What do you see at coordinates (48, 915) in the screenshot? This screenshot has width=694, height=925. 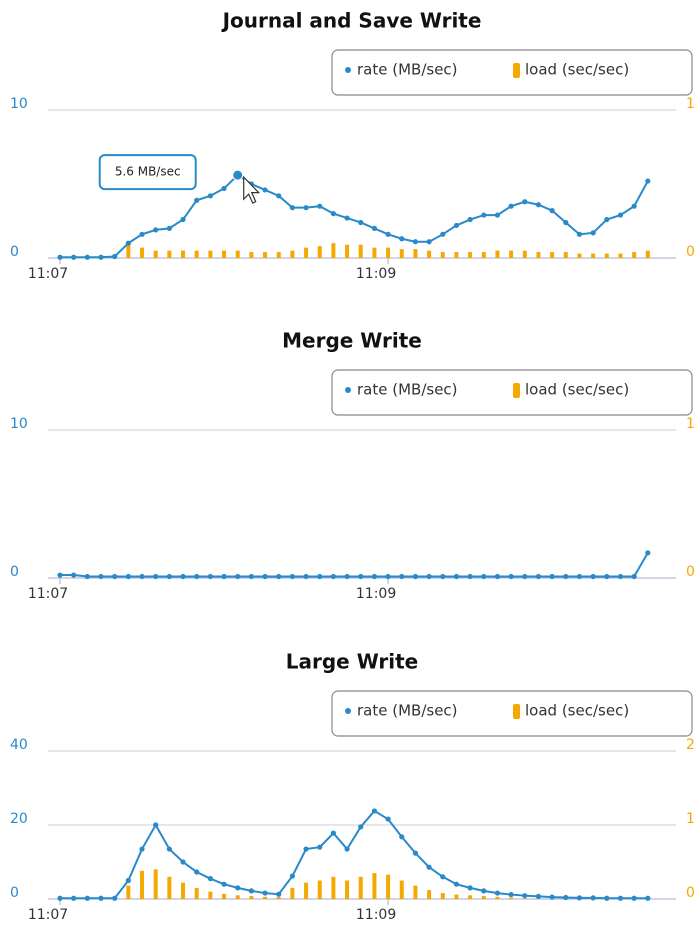 I see `x-tick-label: 11:07` at bounding box center [48, 915].